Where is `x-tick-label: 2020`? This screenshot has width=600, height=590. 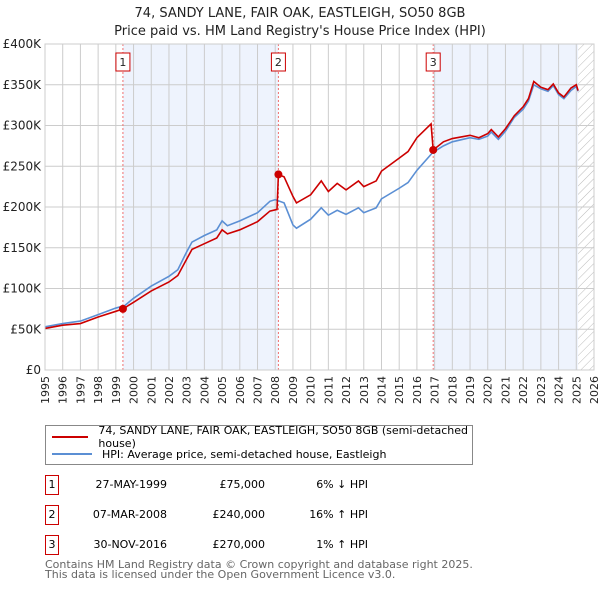 x-tick-label: 2020 is located at coordinates (488, 390).